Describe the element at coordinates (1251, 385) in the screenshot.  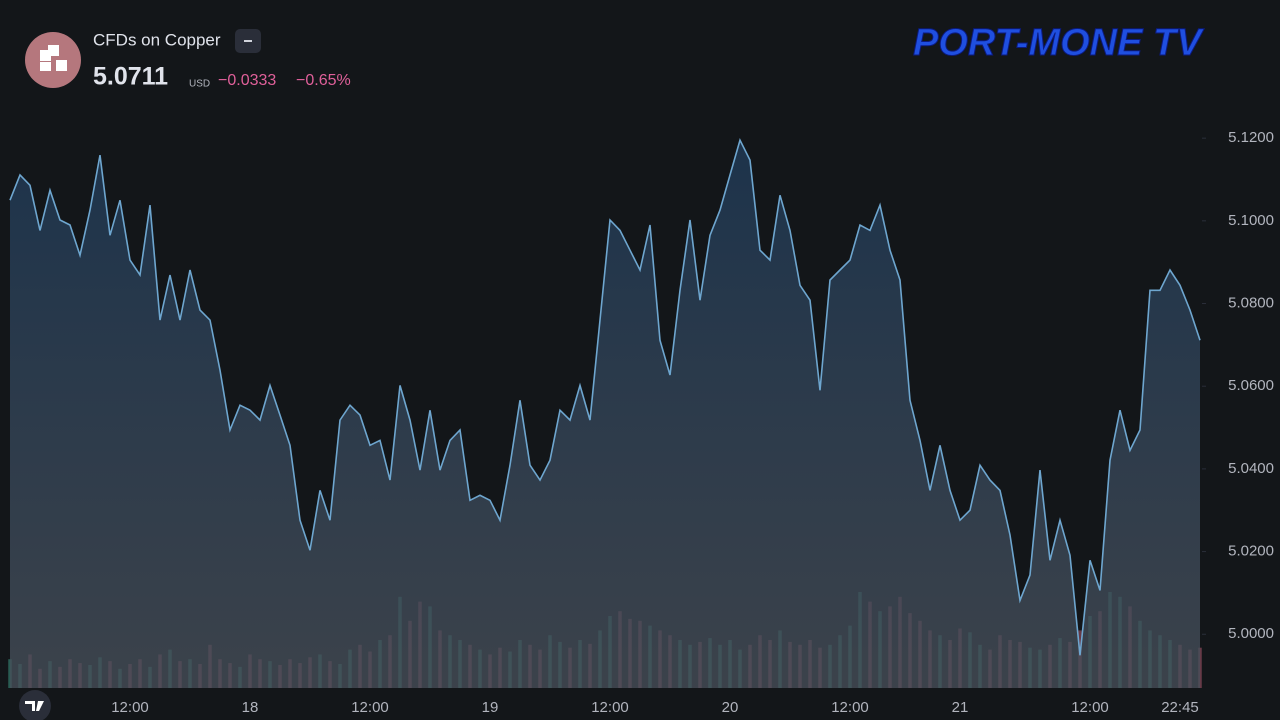
I see `y-tick-label: 5.0600` at that location.